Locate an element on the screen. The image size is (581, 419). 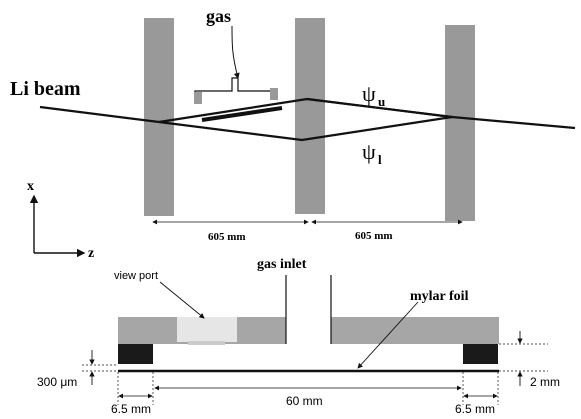
beam-path-lower is located at coordinates (305, 128).